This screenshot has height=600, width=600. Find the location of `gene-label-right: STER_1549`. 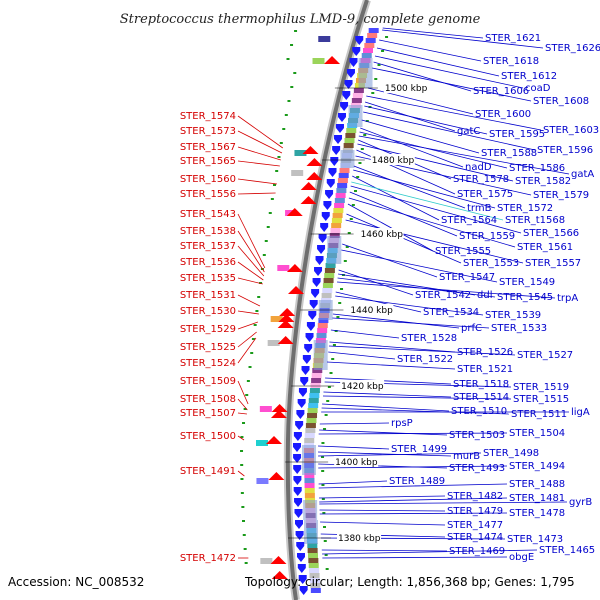

gene-label-right: STER_1549 is located at coordinates (527, 282).